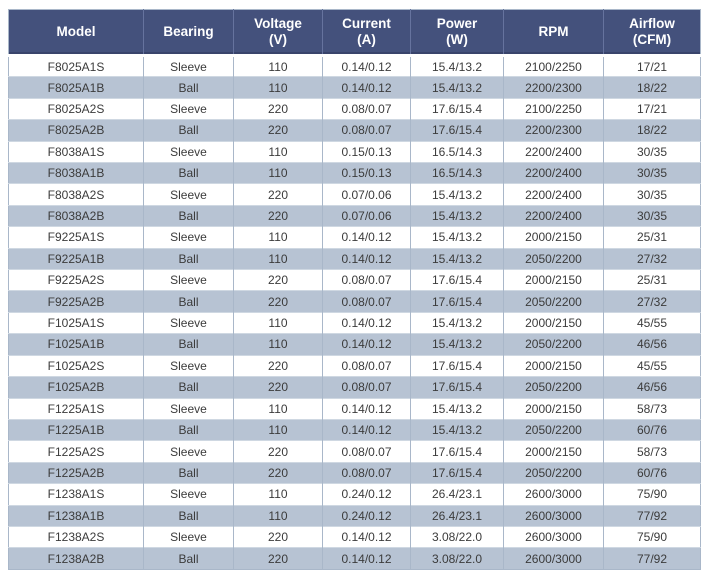  I want to click on cell-rpm: 2100/2250, so click(553, 108).